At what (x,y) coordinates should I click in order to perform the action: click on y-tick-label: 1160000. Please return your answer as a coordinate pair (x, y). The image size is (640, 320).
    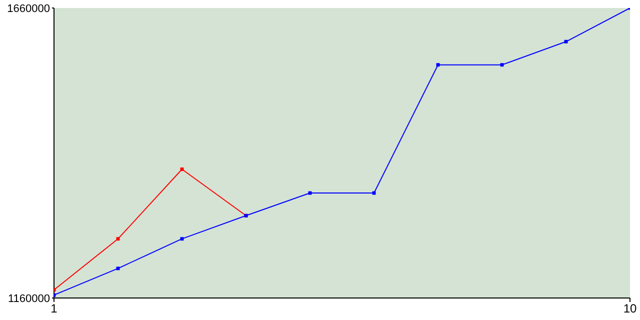
    Looking at the image, I should click on (29, 298).